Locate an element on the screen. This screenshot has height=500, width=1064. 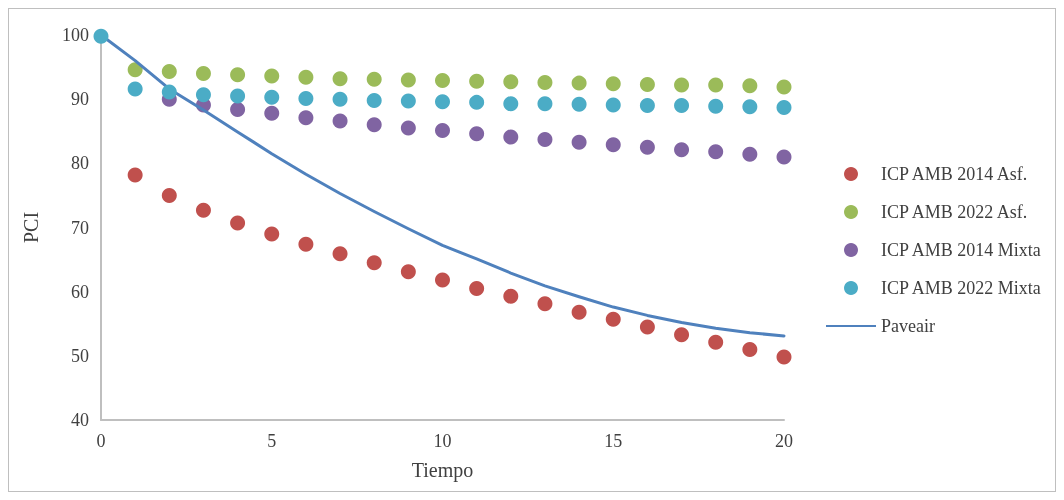
y-tick-label: 70 is located at coordinates (80, 227).